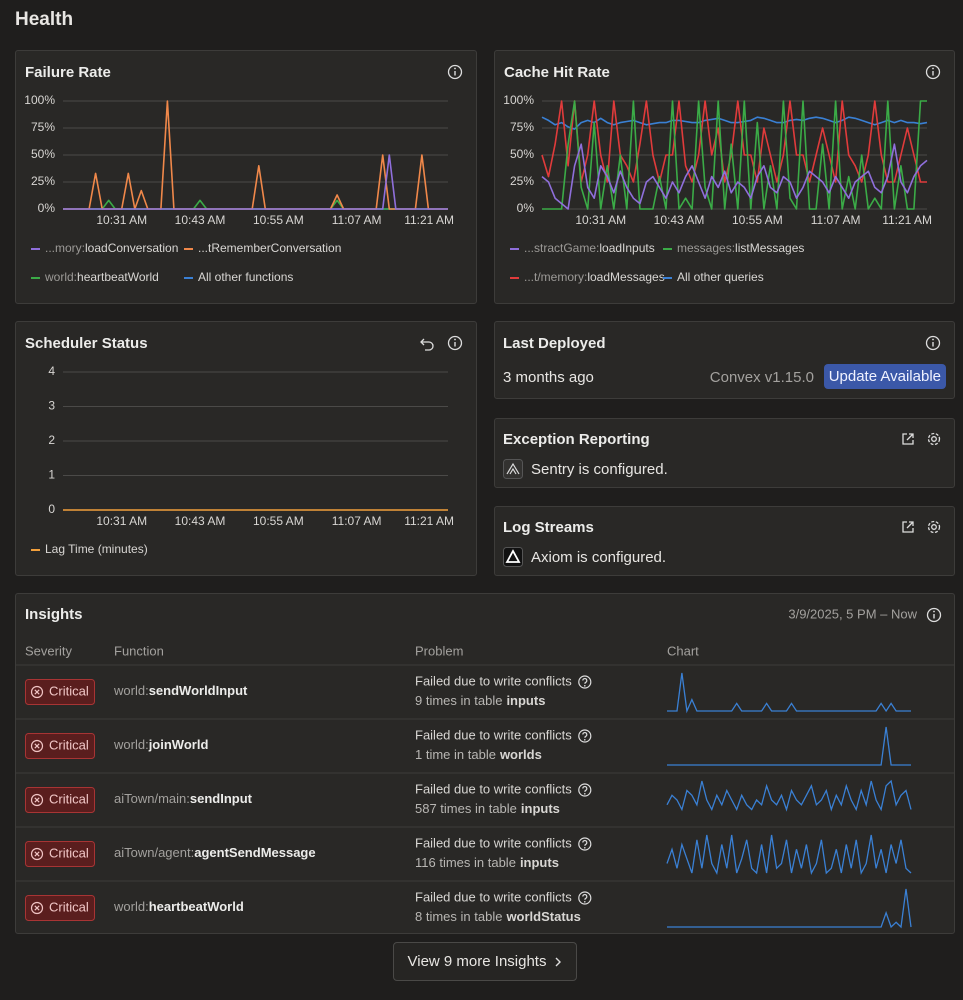 The width and height of the screenshot is (963, 1000). I want to click on name-main: sendWorldInput, so click(198, 690).